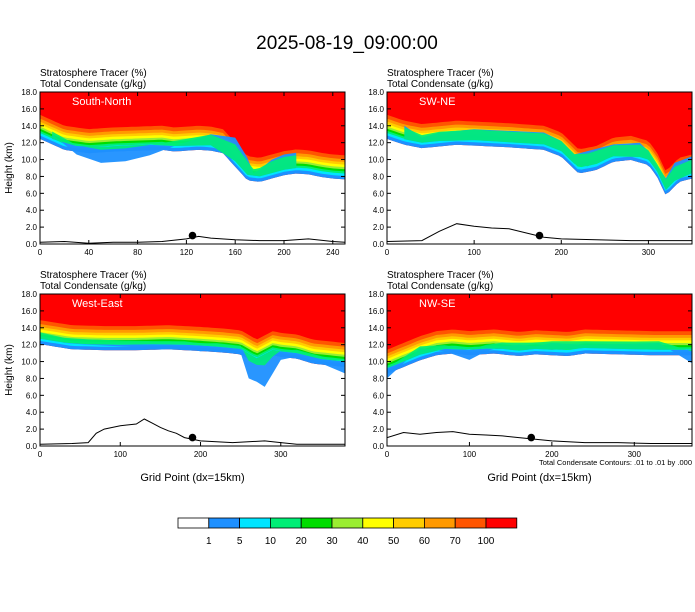 Image resolution: width=695 pixels, height=612 pixels. What do you see at coordinates (333, 252) in the screenshot?
I see `x-tick-label: 240` at bounding box center [333, 252].